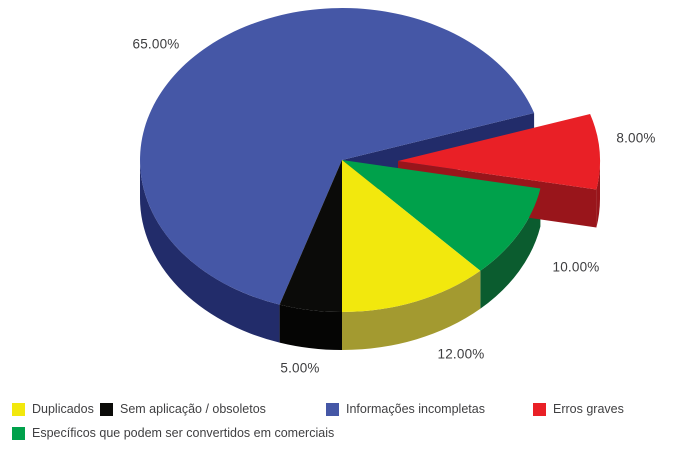 The image size is (691, 449). Describe the element at coordinates (588, 409) in the screenshot. I see `legend-label: Erros graves` at that location.